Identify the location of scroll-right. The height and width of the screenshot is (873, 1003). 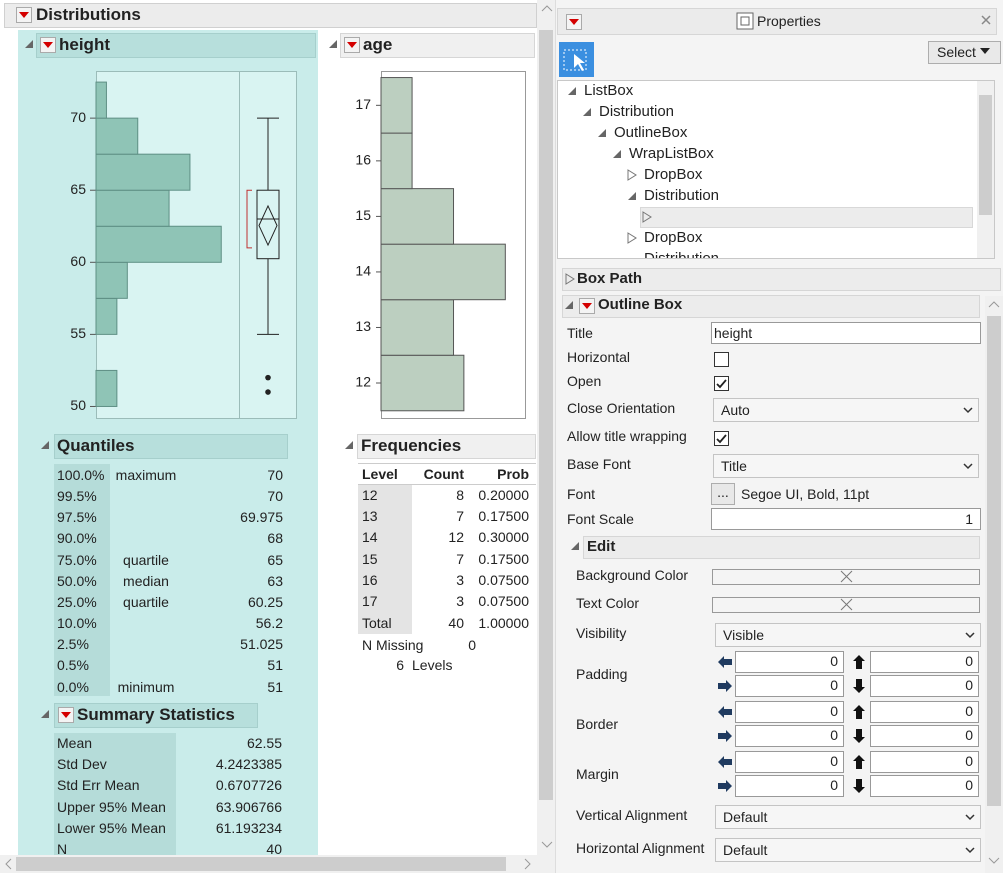
(528, 864).